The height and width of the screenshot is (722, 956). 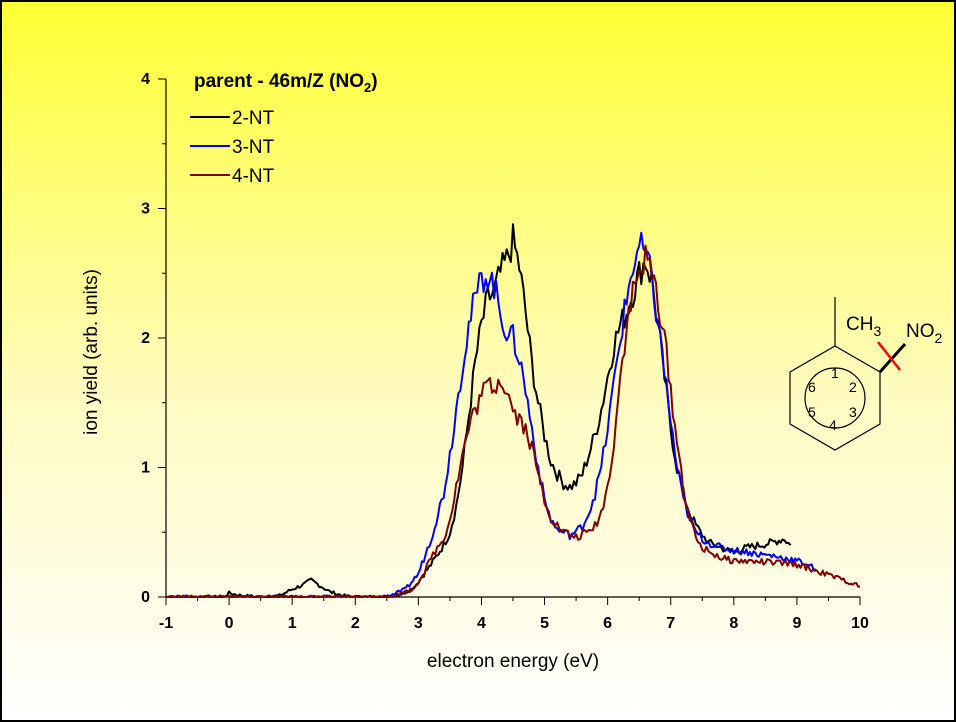 What do you see at coordinates (924, 333) in the screenshot?
I see `nitro-label: NO2` at bounding box center [924, 333].